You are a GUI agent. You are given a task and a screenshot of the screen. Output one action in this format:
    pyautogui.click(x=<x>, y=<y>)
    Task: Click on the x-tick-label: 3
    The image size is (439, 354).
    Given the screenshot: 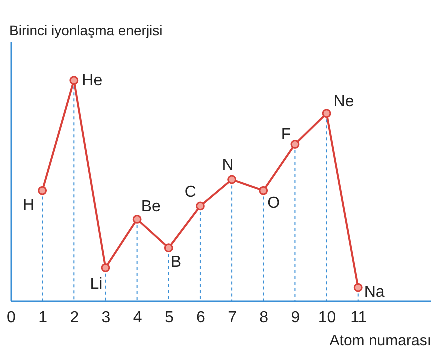 What is the action you would take?
    pyautogui.click(x=106, y=318)
    